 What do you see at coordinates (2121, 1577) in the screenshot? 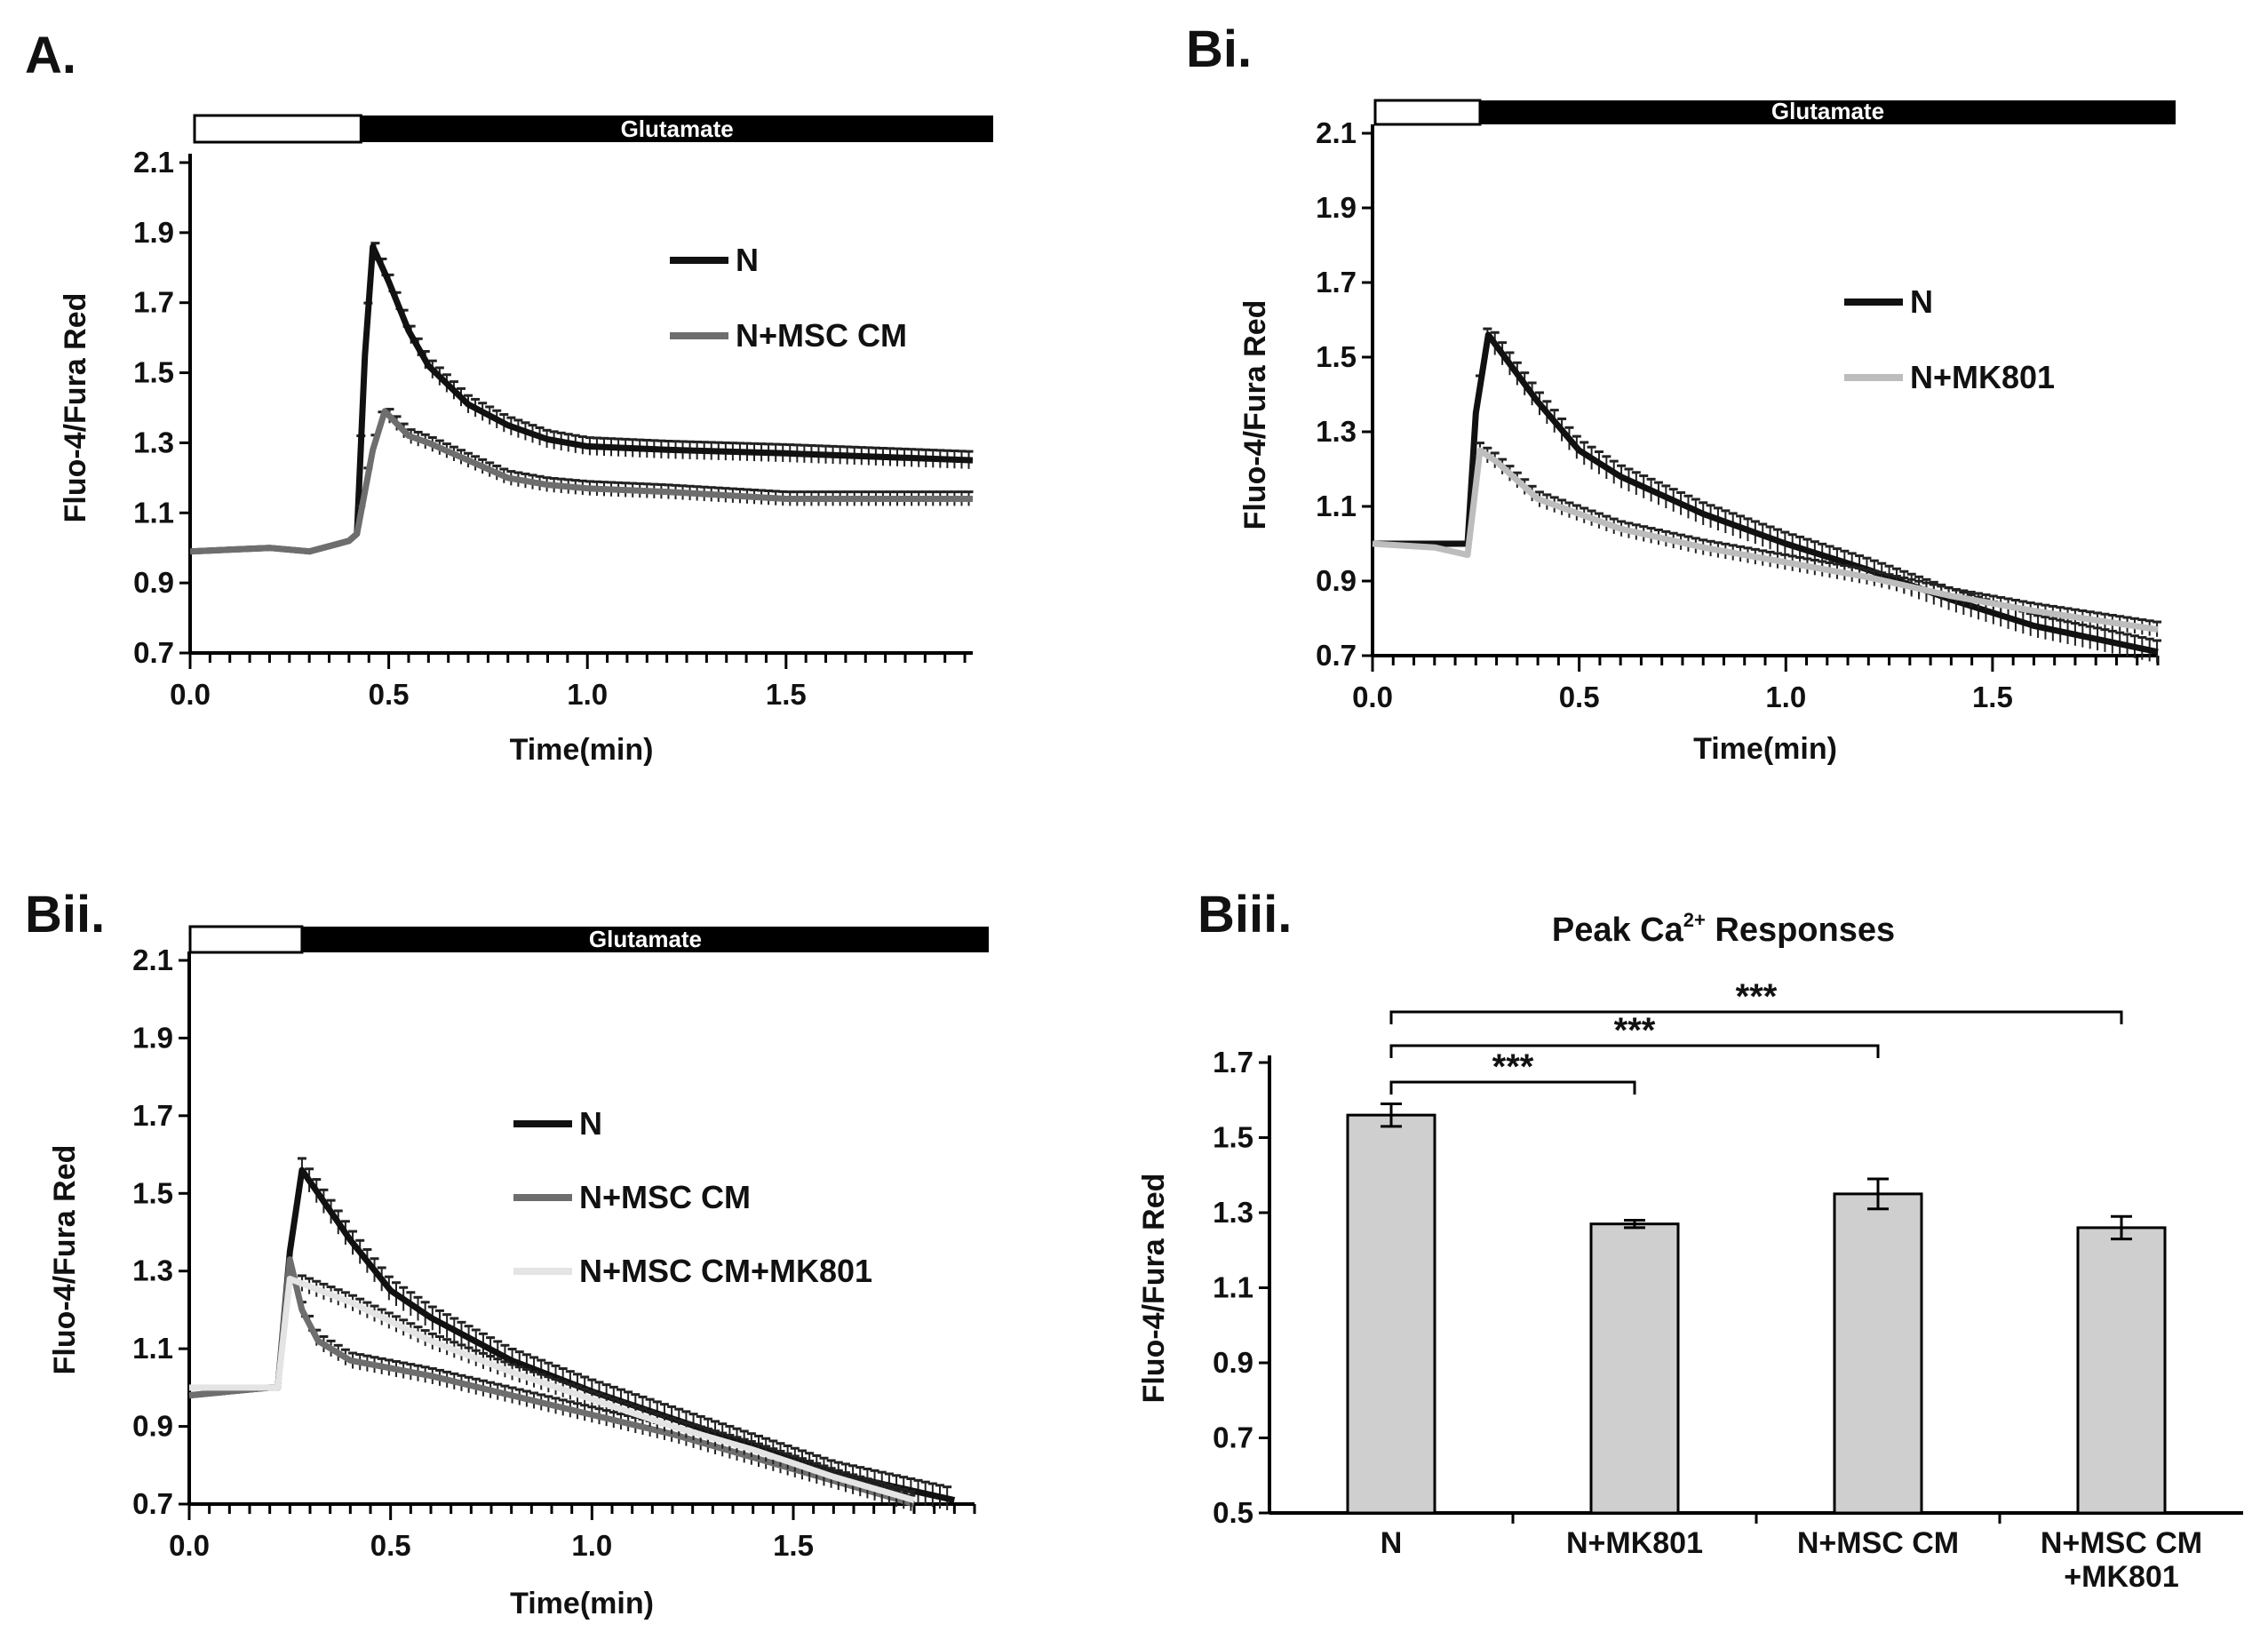
I see `biii-category-label: +MK801` at bounding box center [2121, 1577].